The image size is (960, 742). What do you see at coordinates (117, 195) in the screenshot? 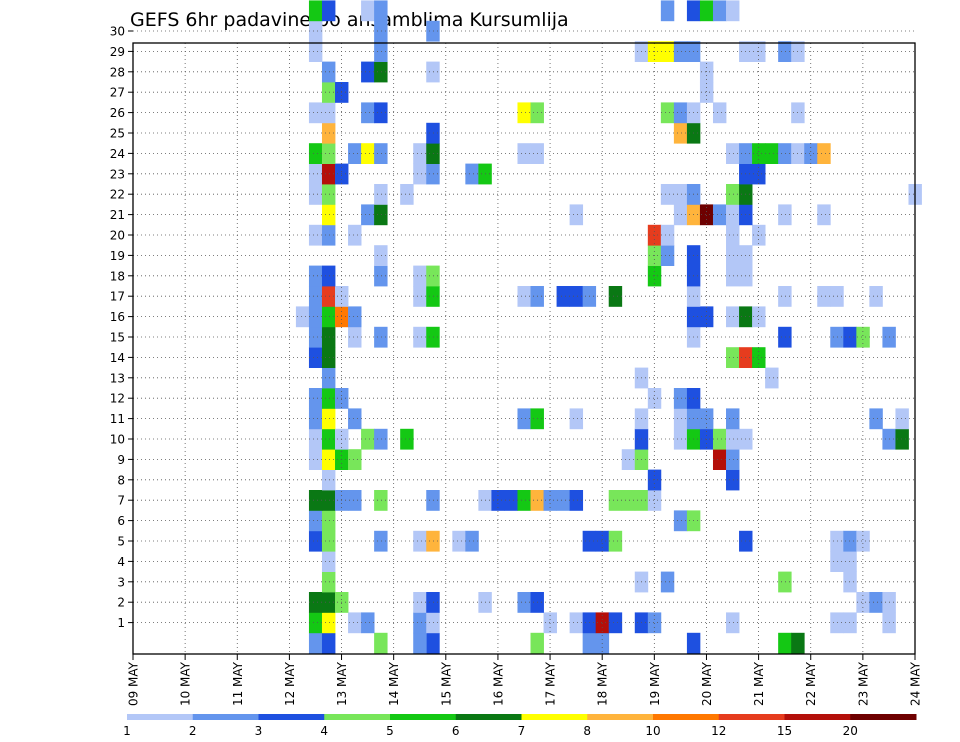
I see `y-tick-label: 22` at bounding box center [117, 195].